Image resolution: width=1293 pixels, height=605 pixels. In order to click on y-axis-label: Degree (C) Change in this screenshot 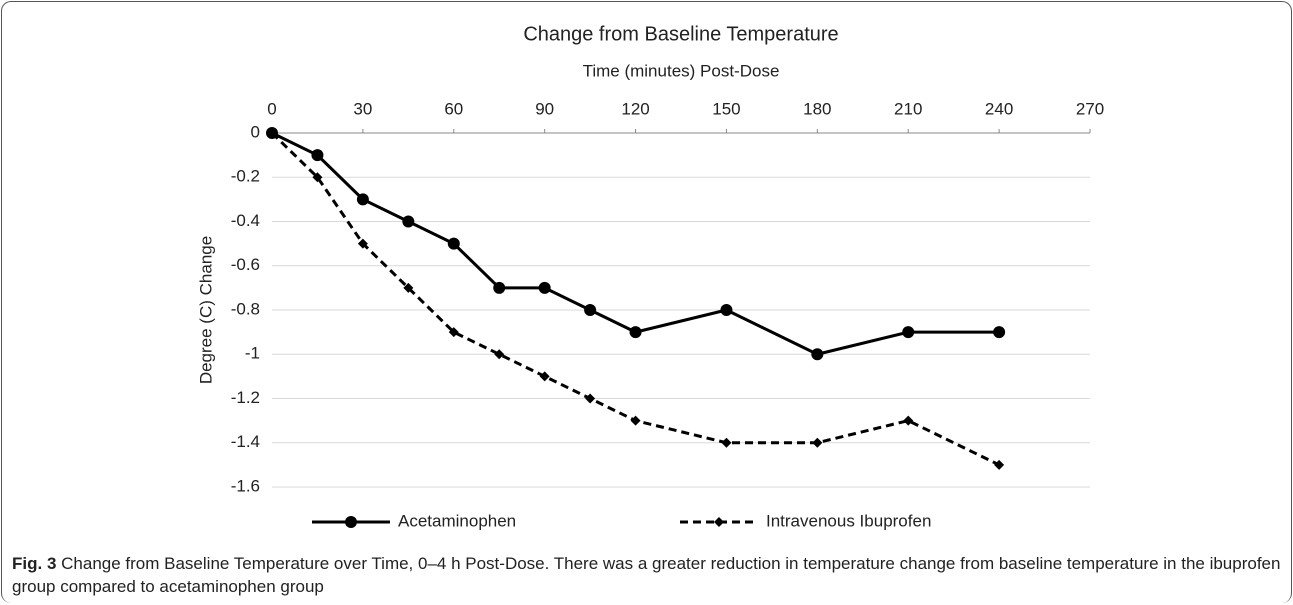, I will do `click(205, 310)`.